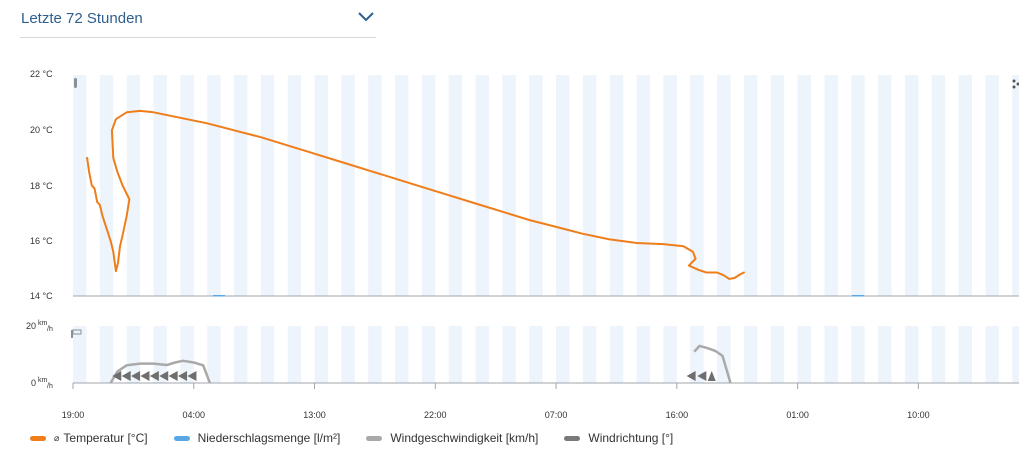  What do you see at coordinates (76, 333) in the screenshot?
I see `wind-icon` at bounding box center [76, 333].